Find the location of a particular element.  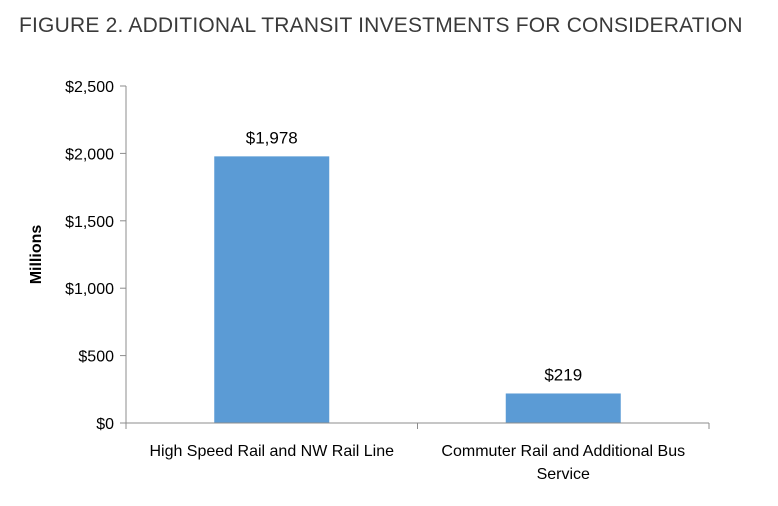

y-tick-label: $2,000 is located at coordinates (89, 154).